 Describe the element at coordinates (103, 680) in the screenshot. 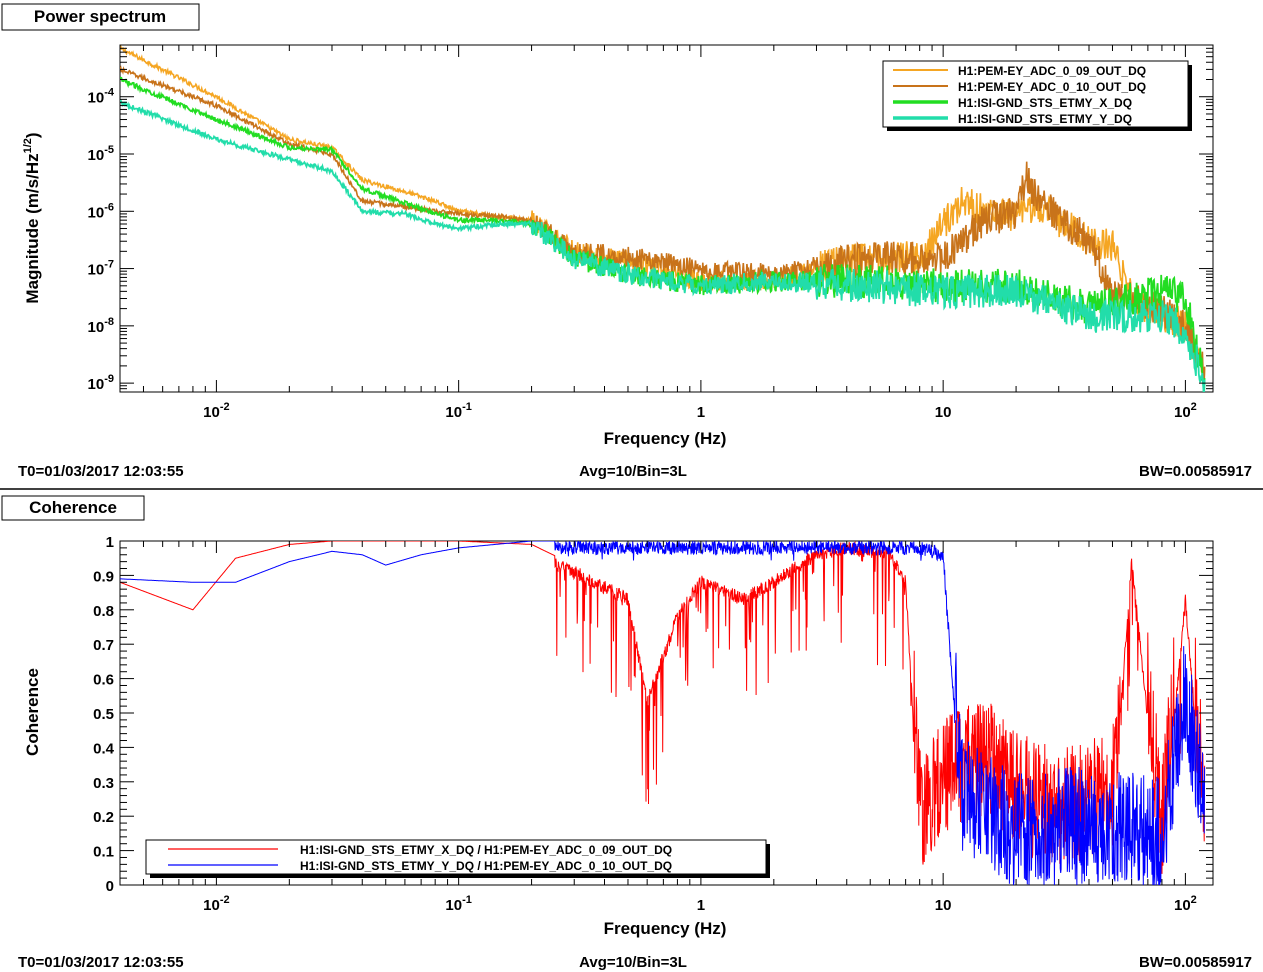

I see `y-tick-label: 0.6` at that location.